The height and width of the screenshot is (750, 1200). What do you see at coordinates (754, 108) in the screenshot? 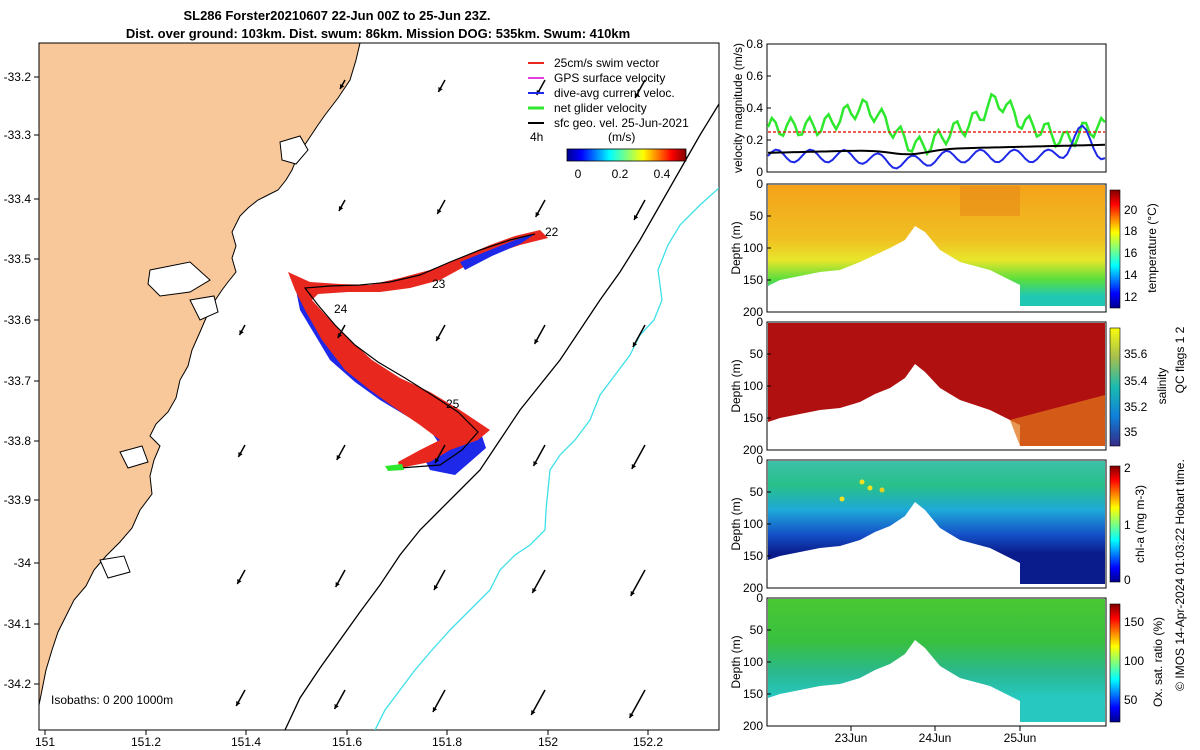
I see `velocity-ytick-2: 0.4` at bounding box center [754, 108].